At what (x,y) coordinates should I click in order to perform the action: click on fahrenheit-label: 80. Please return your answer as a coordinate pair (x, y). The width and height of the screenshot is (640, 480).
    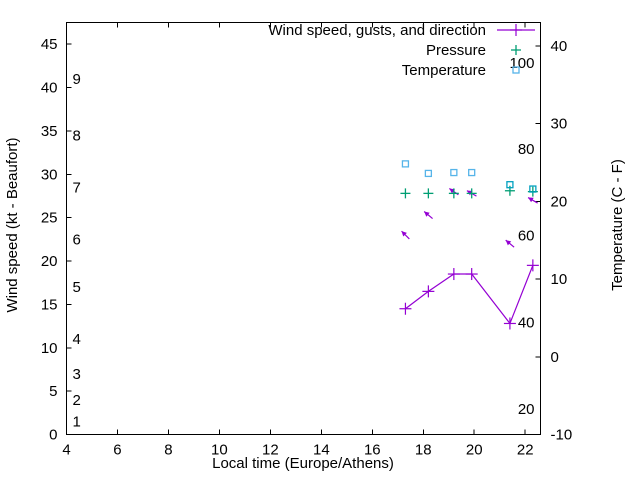
    Looking at the image, I should click on (526, 149).